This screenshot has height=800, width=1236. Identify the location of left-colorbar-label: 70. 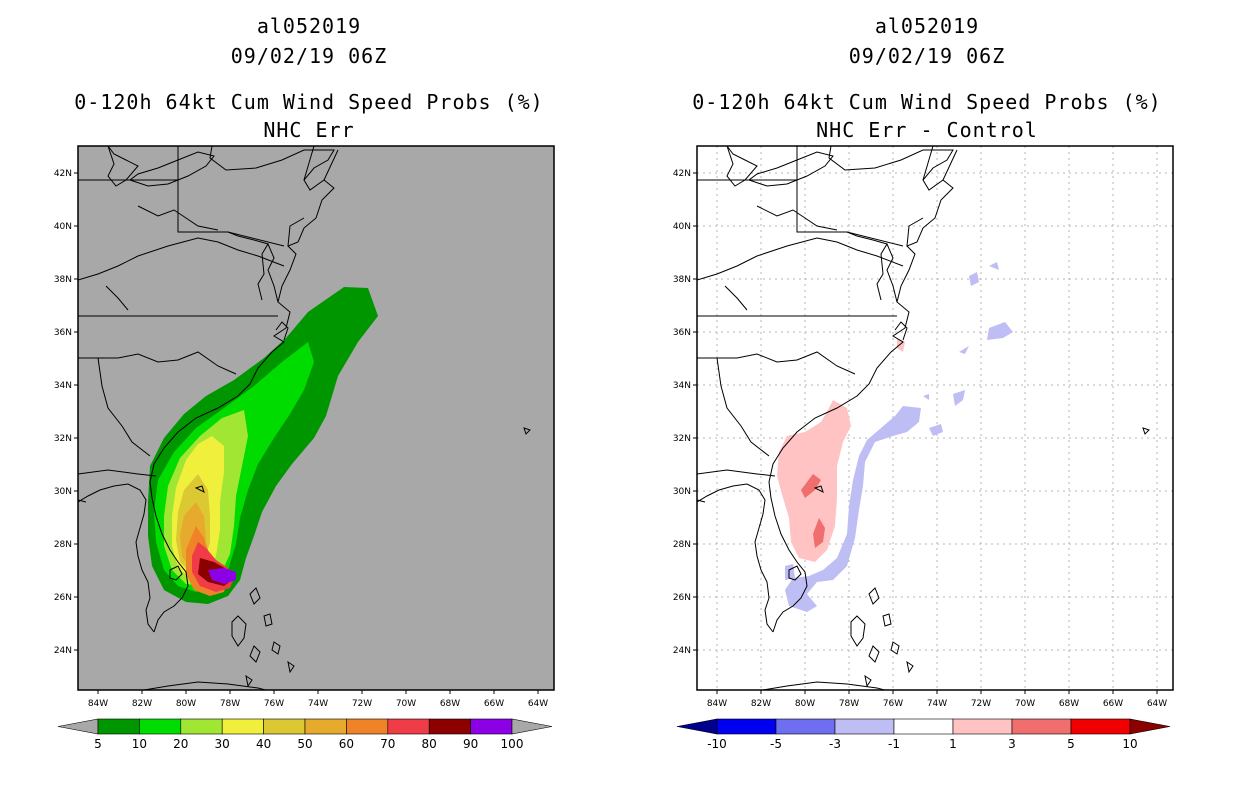
(387, 744).